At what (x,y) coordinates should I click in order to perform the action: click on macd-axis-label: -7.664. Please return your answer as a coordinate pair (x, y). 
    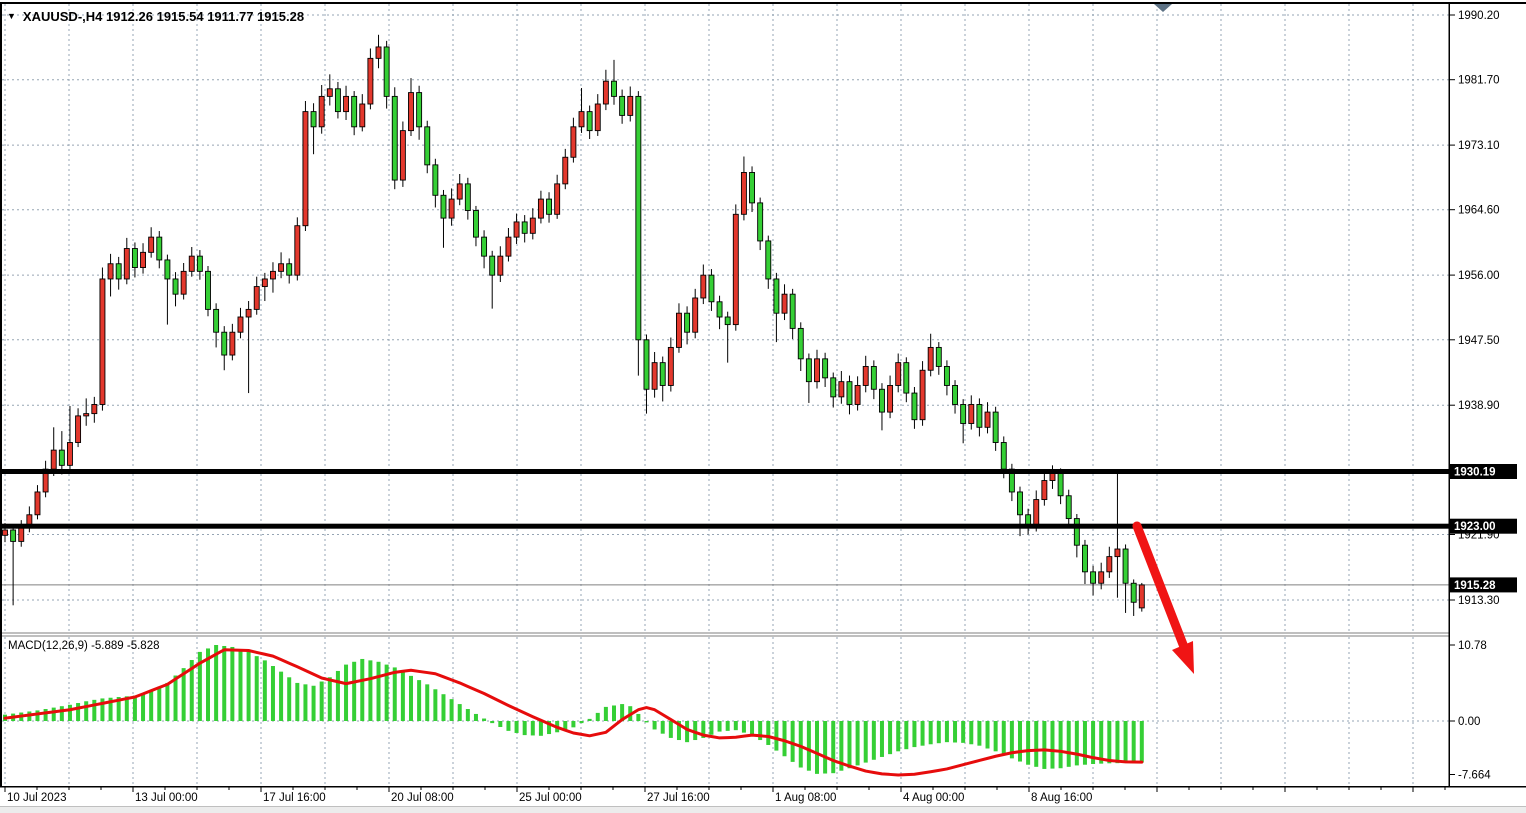
    Looking at the image, I should click on (1474, 776).